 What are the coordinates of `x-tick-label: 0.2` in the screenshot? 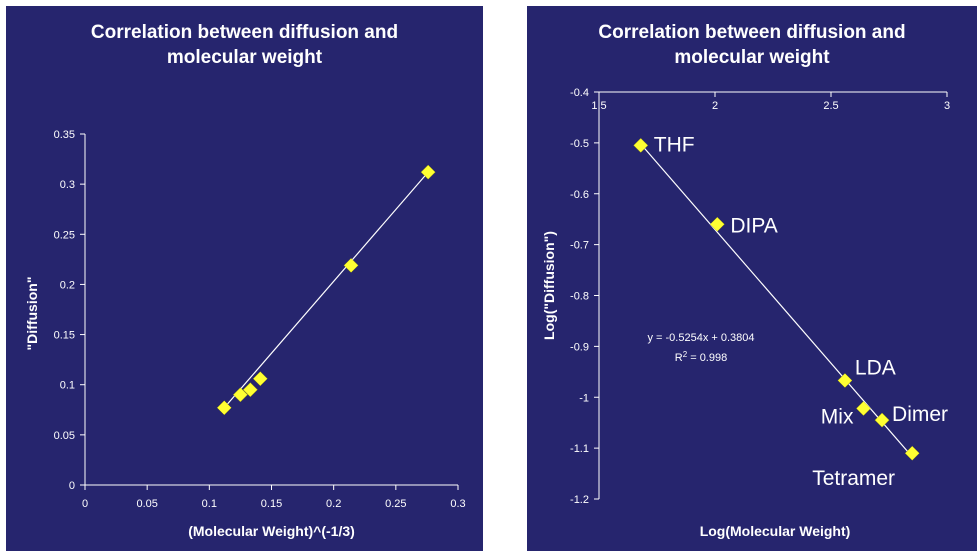 It's located at (333, 504).